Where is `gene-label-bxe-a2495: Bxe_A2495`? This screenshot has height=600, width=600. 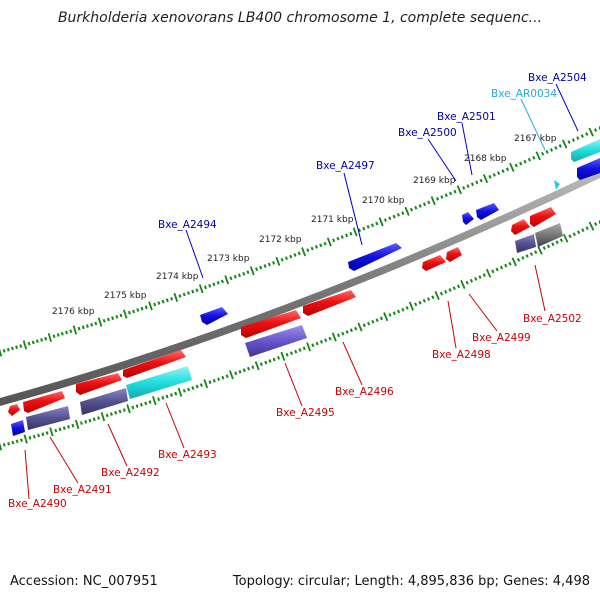
gene-label-bxe-a2495: Bxe_A2495 is located at coordinates (305, 413).